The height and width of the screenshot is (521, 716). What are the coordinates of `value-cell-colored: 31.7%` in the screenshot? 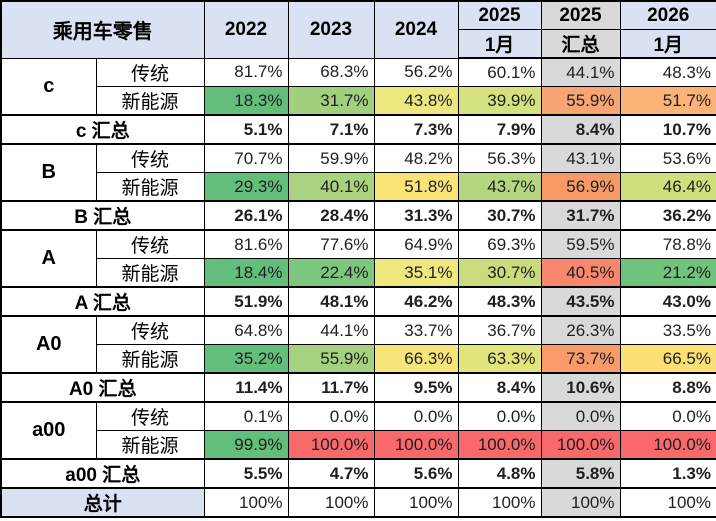 It's located at (331, 101).